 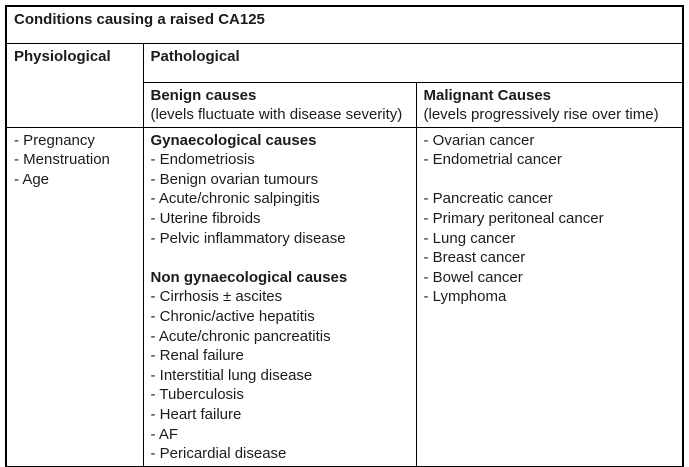 I want to click on malignant-header: Malignant Causes, so click(x=487, y=95).